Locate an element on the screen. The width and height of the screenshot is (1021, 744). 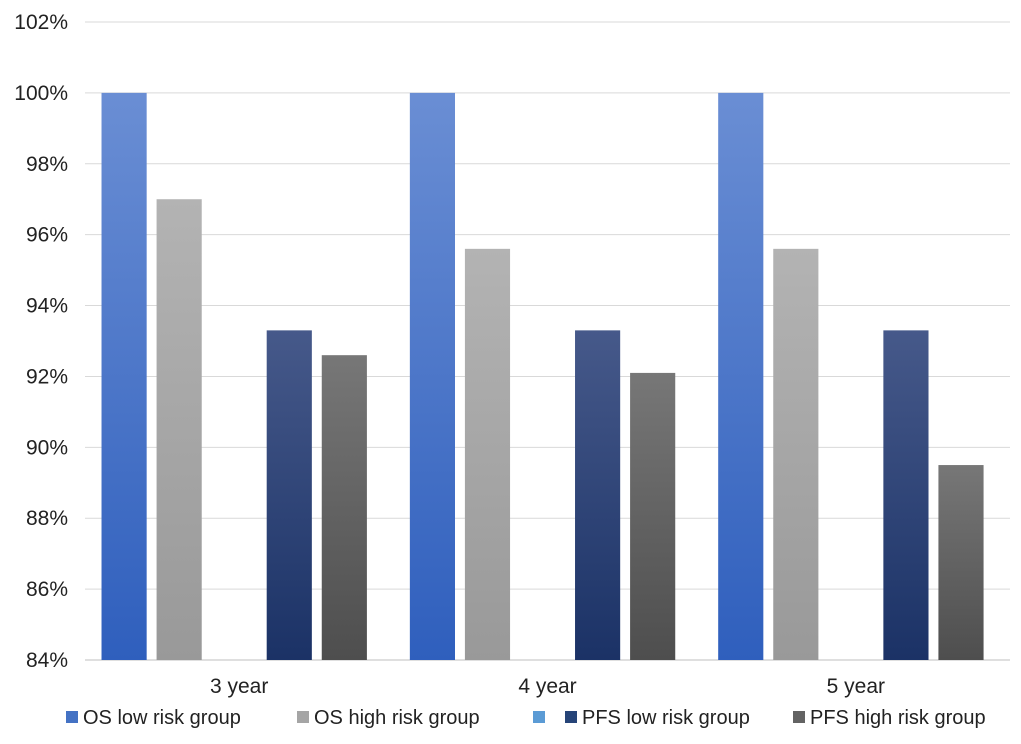
y-tick-label: 100% is located at coordinates (41, 93).